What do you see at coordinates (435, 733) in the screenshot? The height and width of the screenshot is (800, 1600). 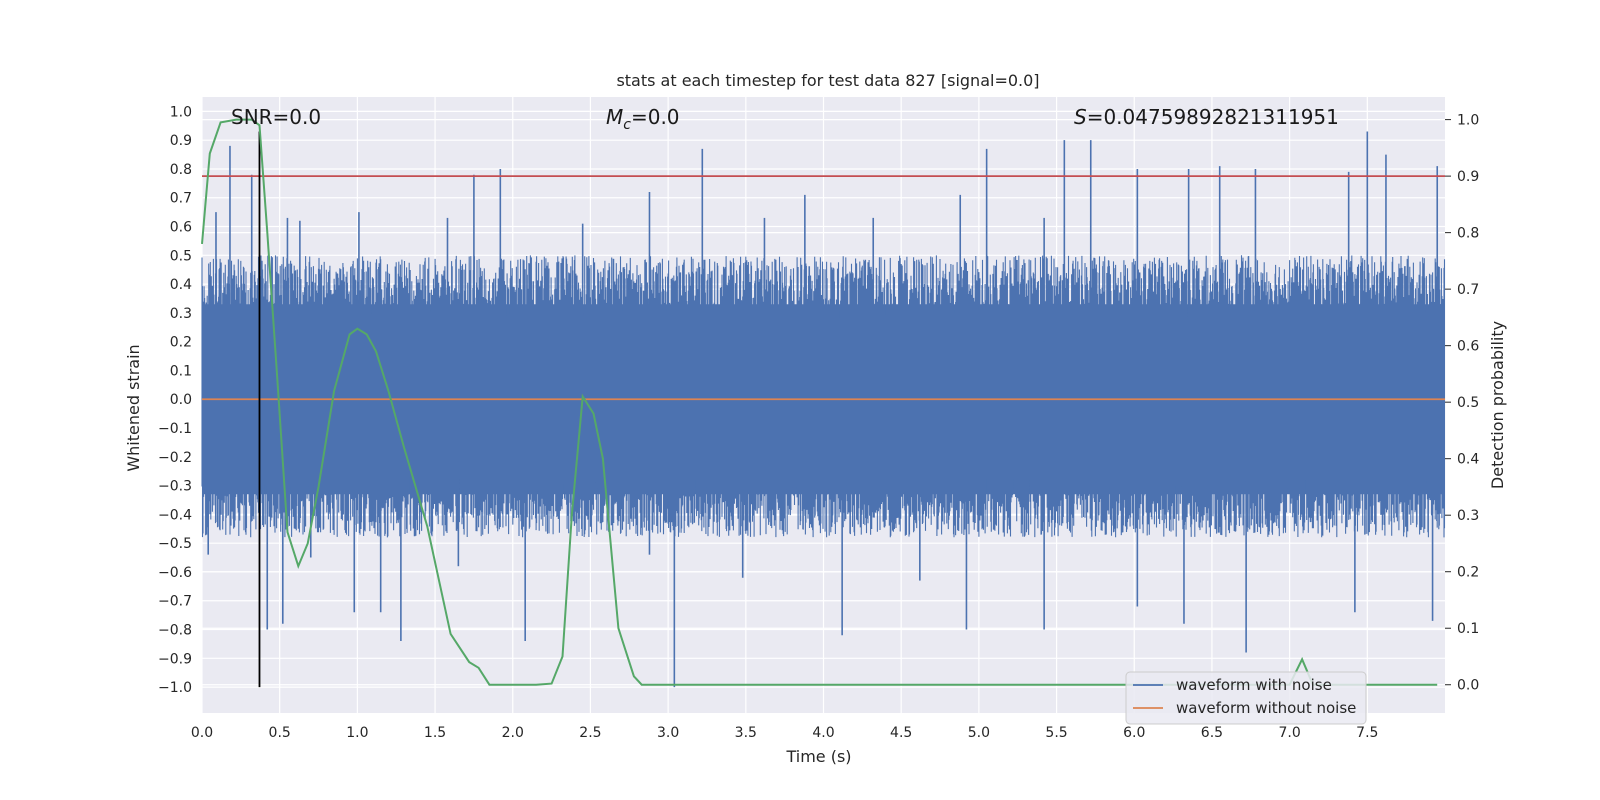 I see `x-tick-label: 1.5` at bounding box center [435, 733].